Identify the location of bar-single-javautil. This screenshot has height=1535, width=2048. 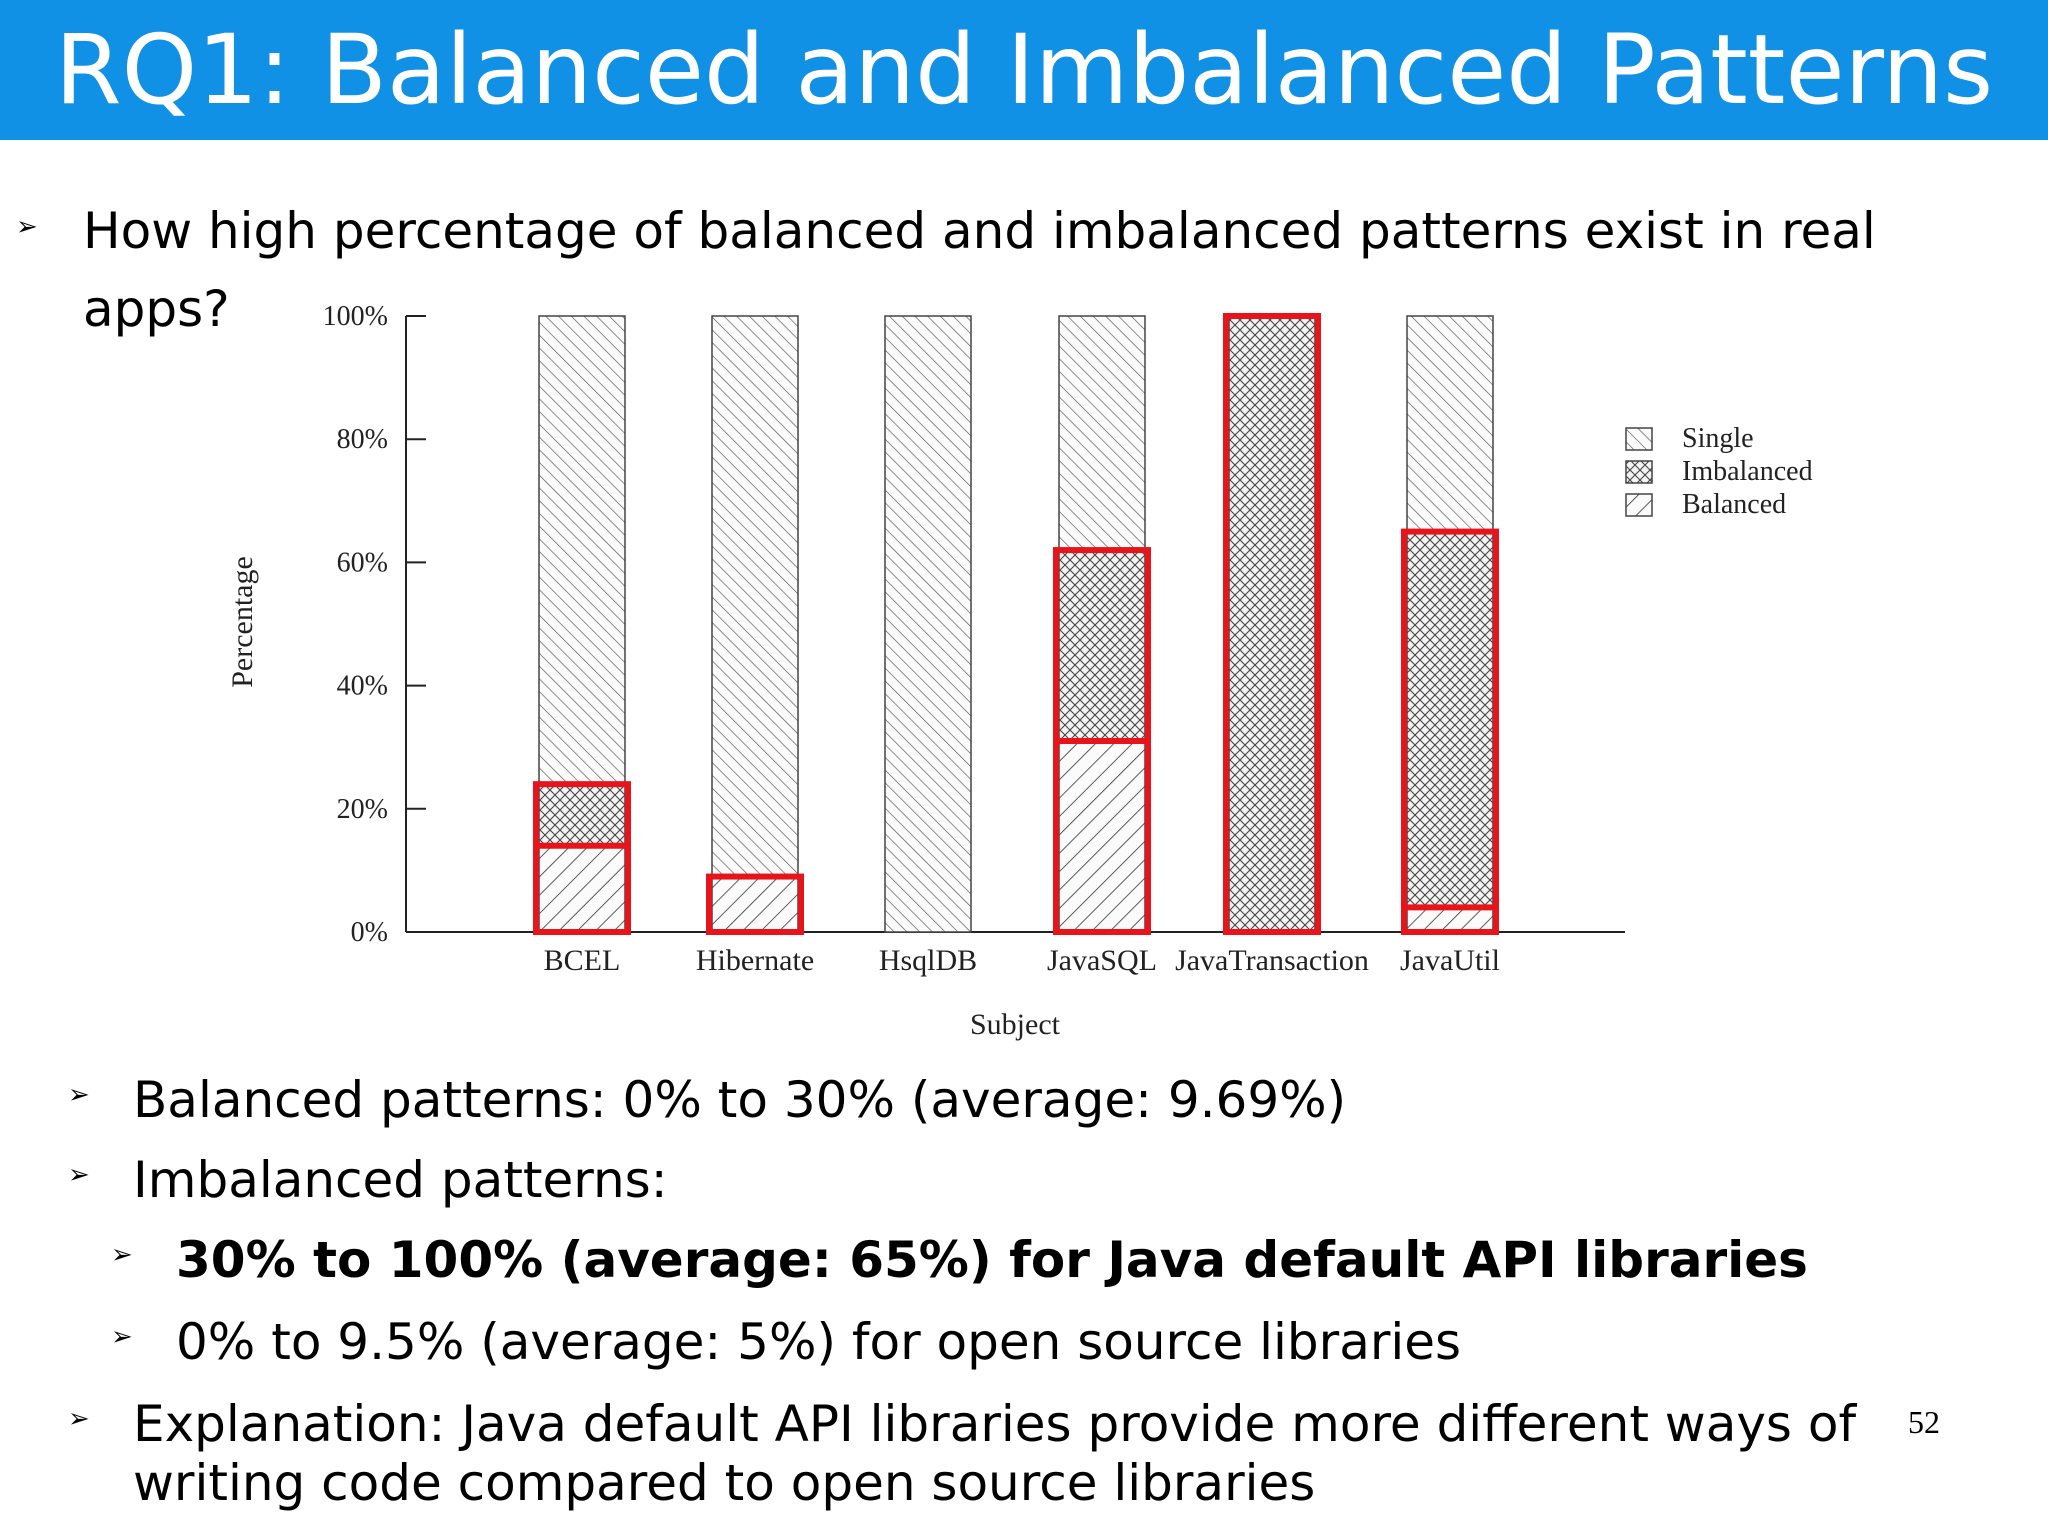
(1450, 424).